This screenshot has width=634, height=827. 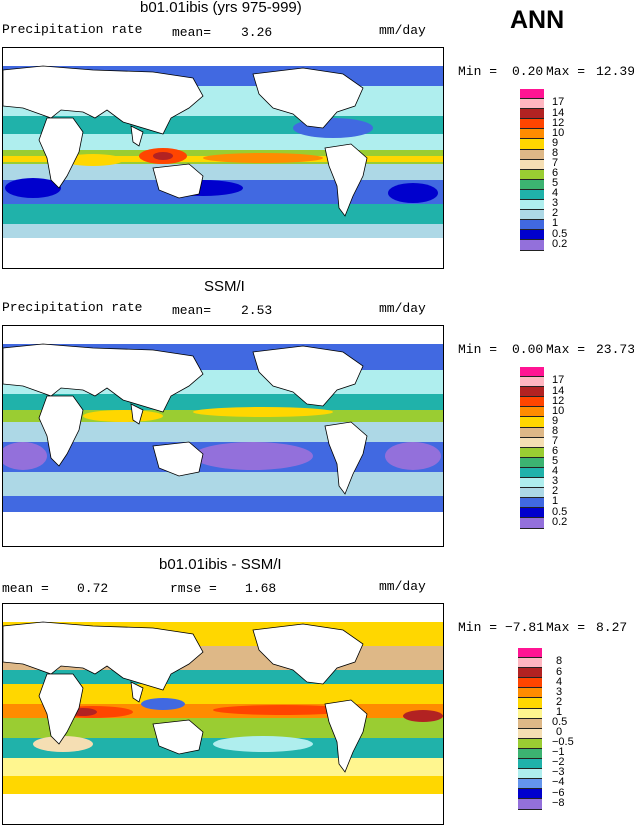 I want to click on panel1-max-label: Max =, so click(x=566, y=71).